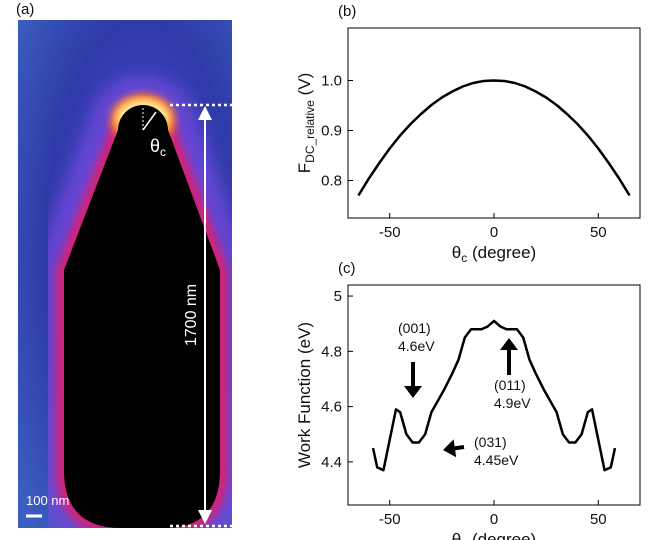  Describe the element at coordinates (331, 81) in the screenshot. I see `y-tick-label: 1.0` at that location.